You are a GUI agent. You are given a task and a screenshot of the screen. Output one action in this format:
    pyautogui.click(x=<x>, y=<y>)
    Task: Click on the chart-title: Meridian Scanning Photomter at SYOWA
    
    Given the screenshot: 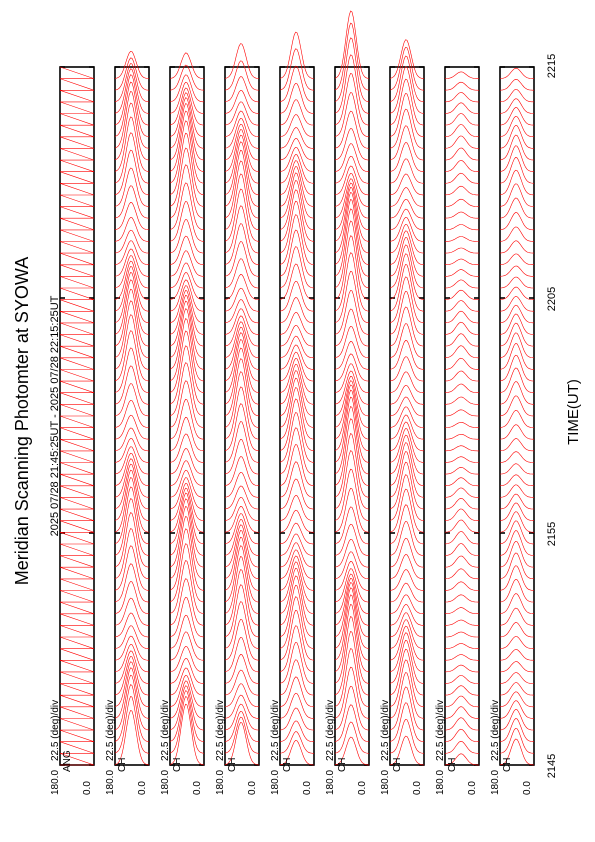 What is the action you would take?
    pyautogui.click(x=22, y=421)
    